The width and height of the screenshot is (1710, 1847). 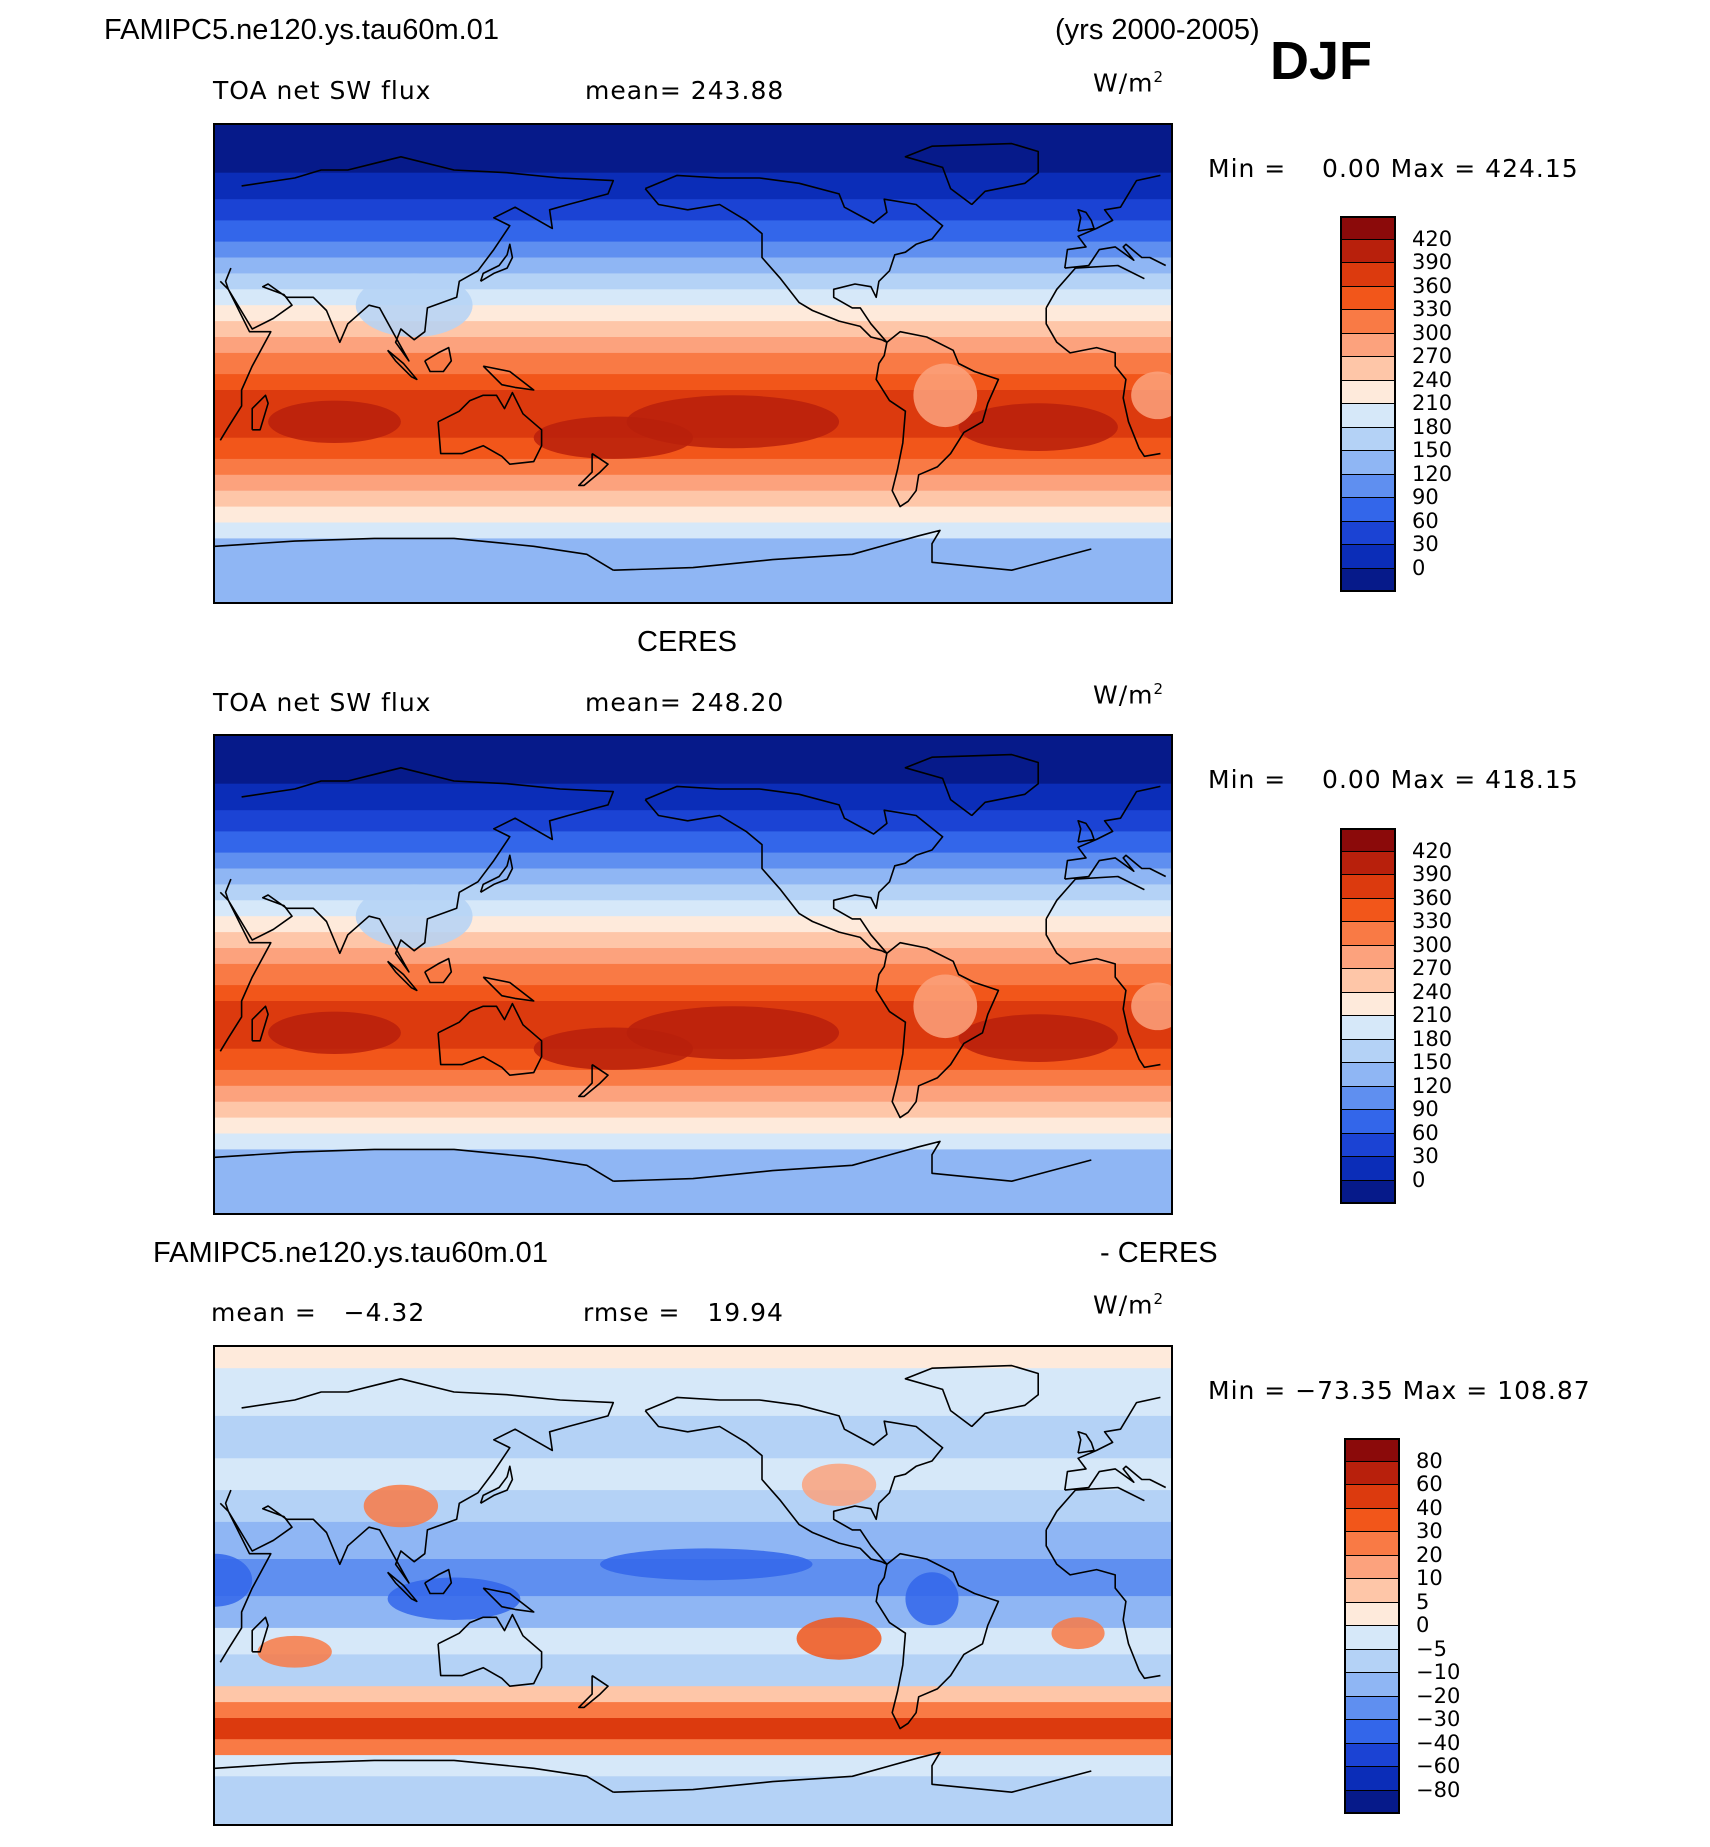 What do you see at coordinates (1429, 1578) in the screenshot?
I see `colorbar-tick-label: 10` at bounding box center [1429, 1578].